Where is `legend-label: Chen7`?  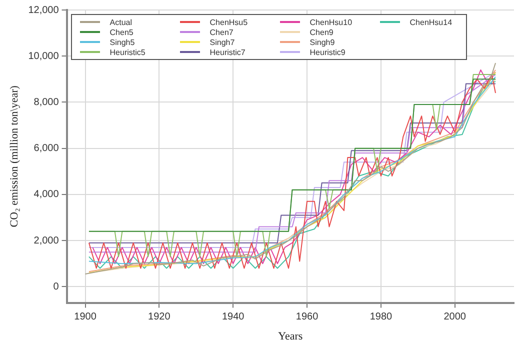
legend-label: Chen7 is located at coordinates (222, 32).